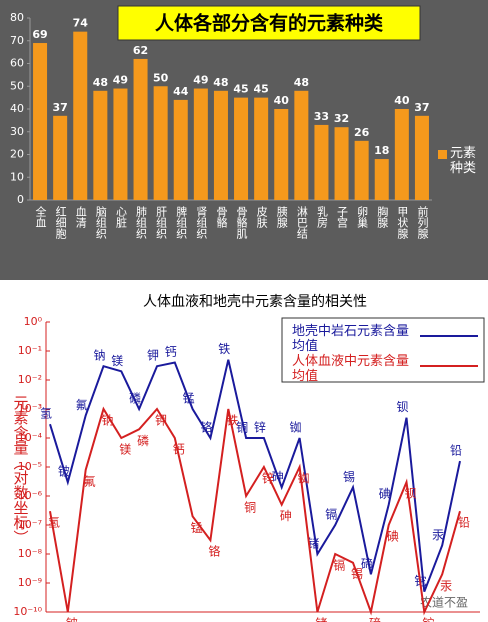 Image resolution: width=488 pixels, height=622 pixels. I want to click on point-label: 钠, so click(107, 420).